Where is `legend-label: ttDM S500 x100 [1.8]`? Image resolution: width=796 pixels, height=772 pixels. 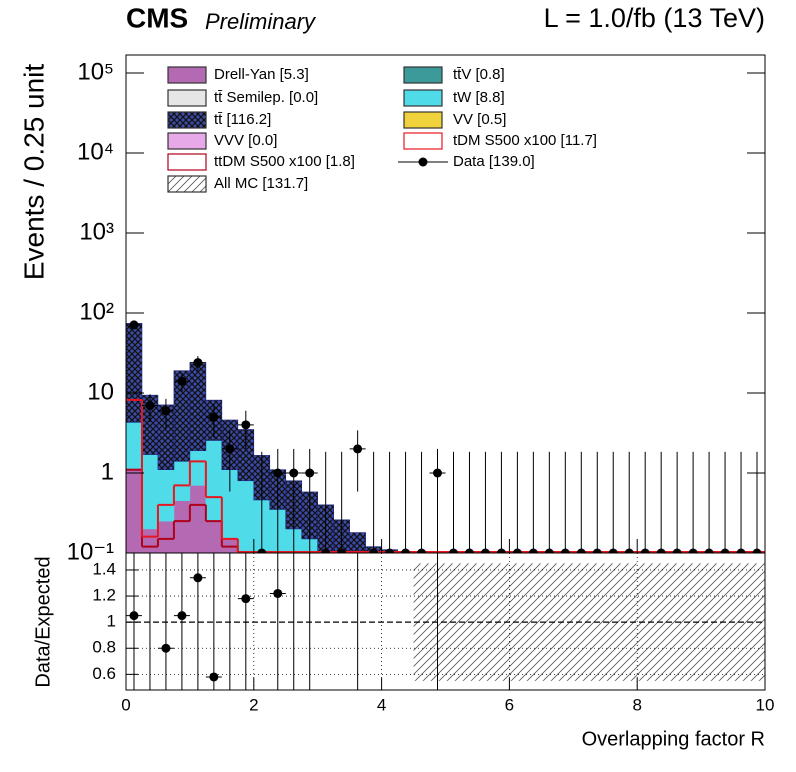 legend-label: ttDM S500 x100 [1.8] is located at coordinates (284, 161).